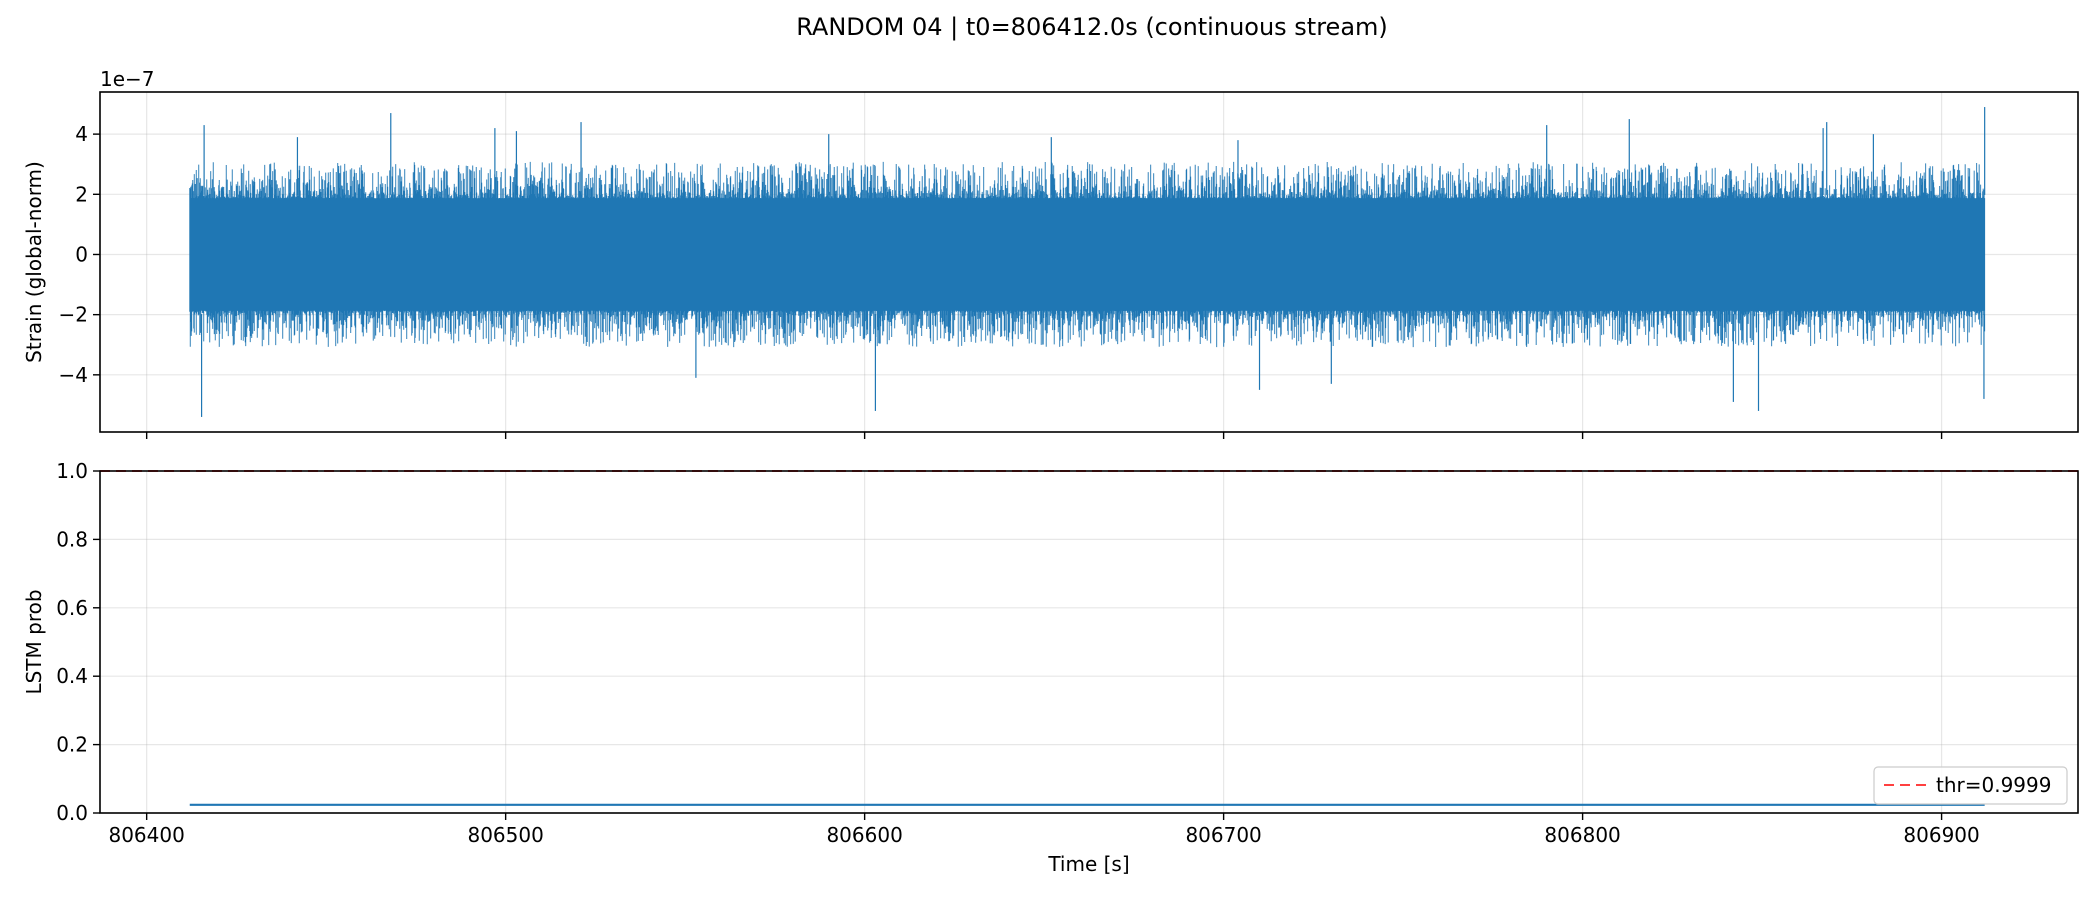  I want to click on strain-y-axis-label: Strain (global-norm), so click(34, 262).